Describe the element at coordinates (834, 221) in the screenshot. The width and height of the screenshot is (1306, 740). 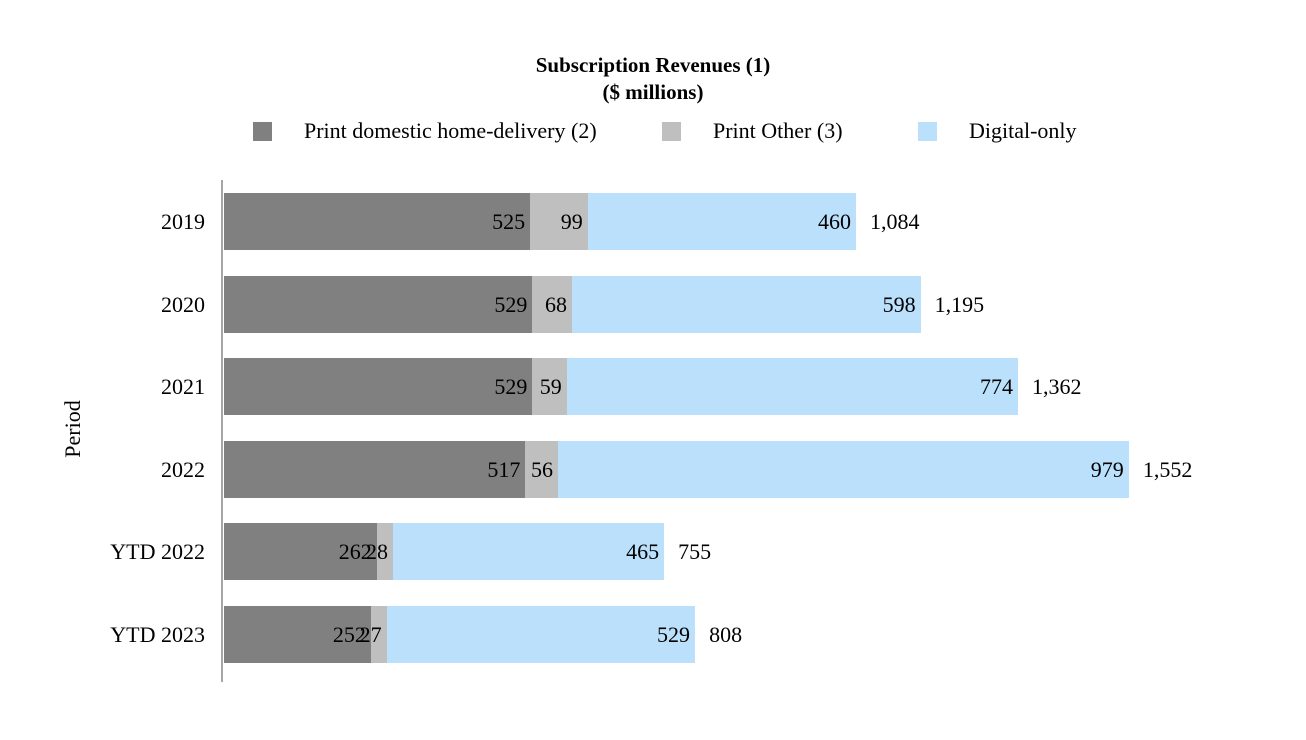
I see `value-label: 460` at that location.